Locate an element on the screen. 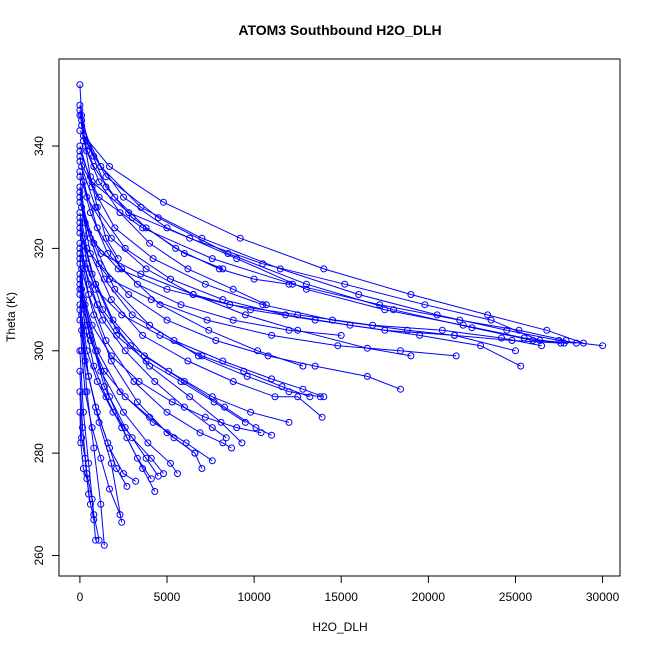  x-tick-label: 0 is located at coordinates (80, 597).